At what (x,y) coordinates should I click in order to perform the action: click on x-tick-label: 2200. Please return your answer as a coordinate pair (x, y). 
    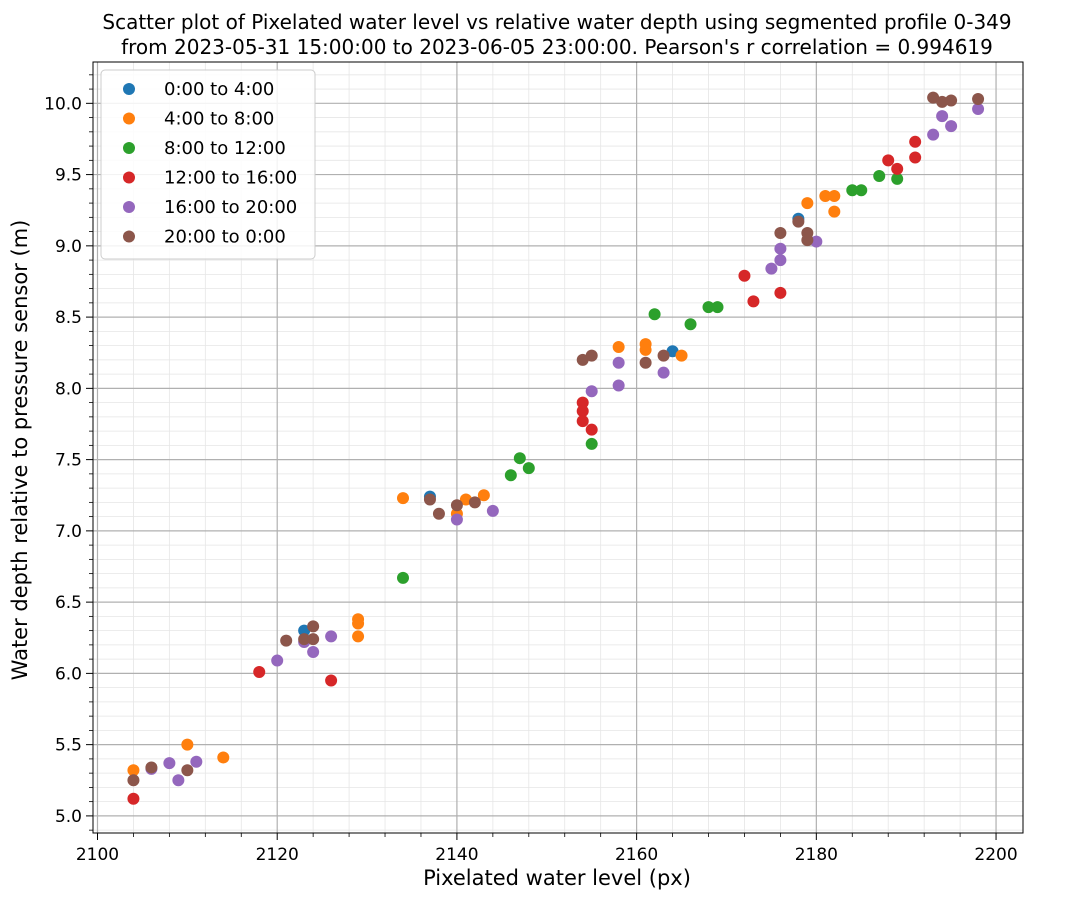
    Looking at the image, I should click on (995, 855).